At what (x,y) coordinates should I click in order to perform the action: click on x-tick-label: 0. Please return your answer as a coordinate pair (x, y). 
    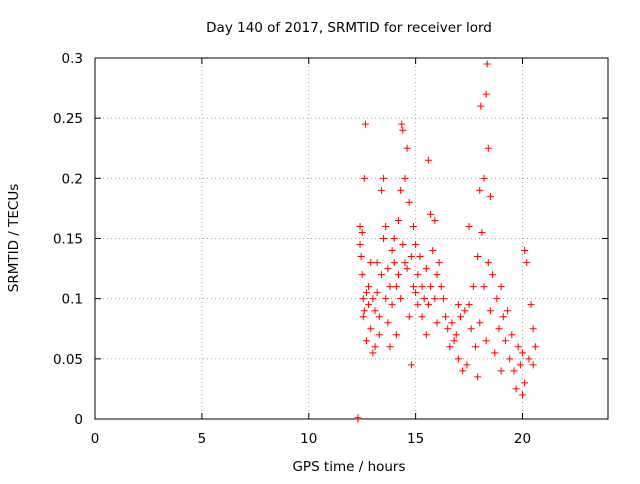
    Looking at the image, I should click on (95, 439).